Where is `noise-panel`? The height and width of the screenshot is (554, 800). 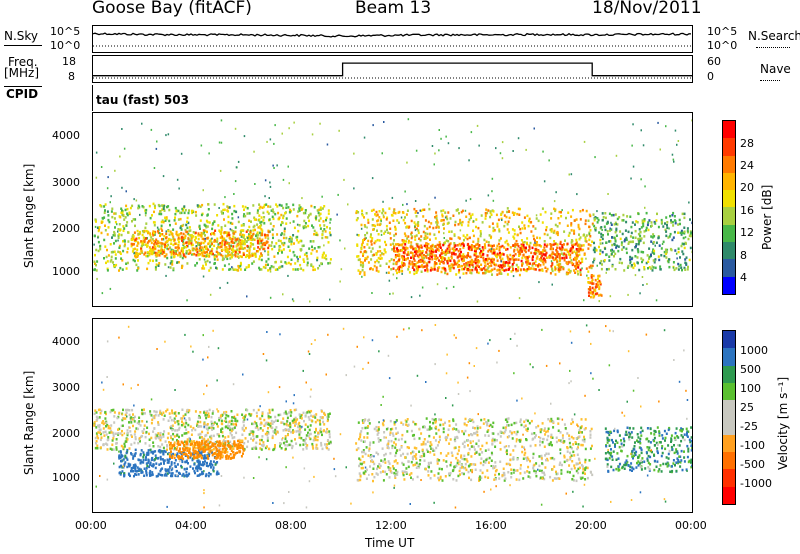
noise-panel is located at coordinates (392, 39).